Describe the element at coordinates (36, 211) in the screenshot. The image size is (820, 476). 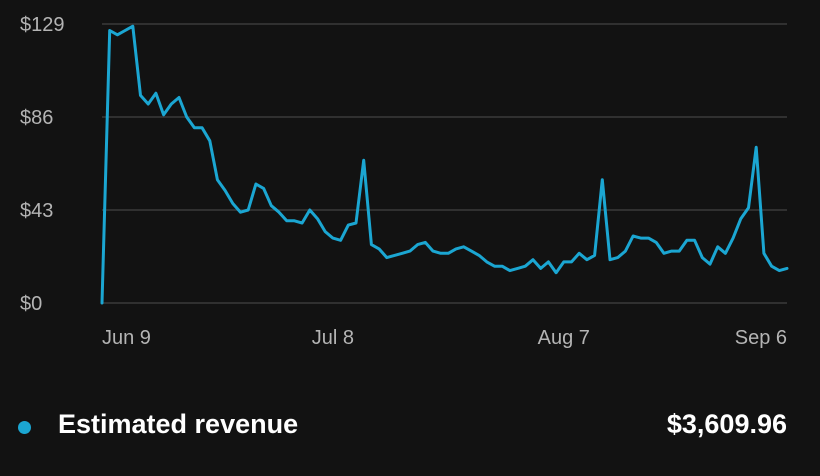
I see `y-tick-label: $43` at that location.